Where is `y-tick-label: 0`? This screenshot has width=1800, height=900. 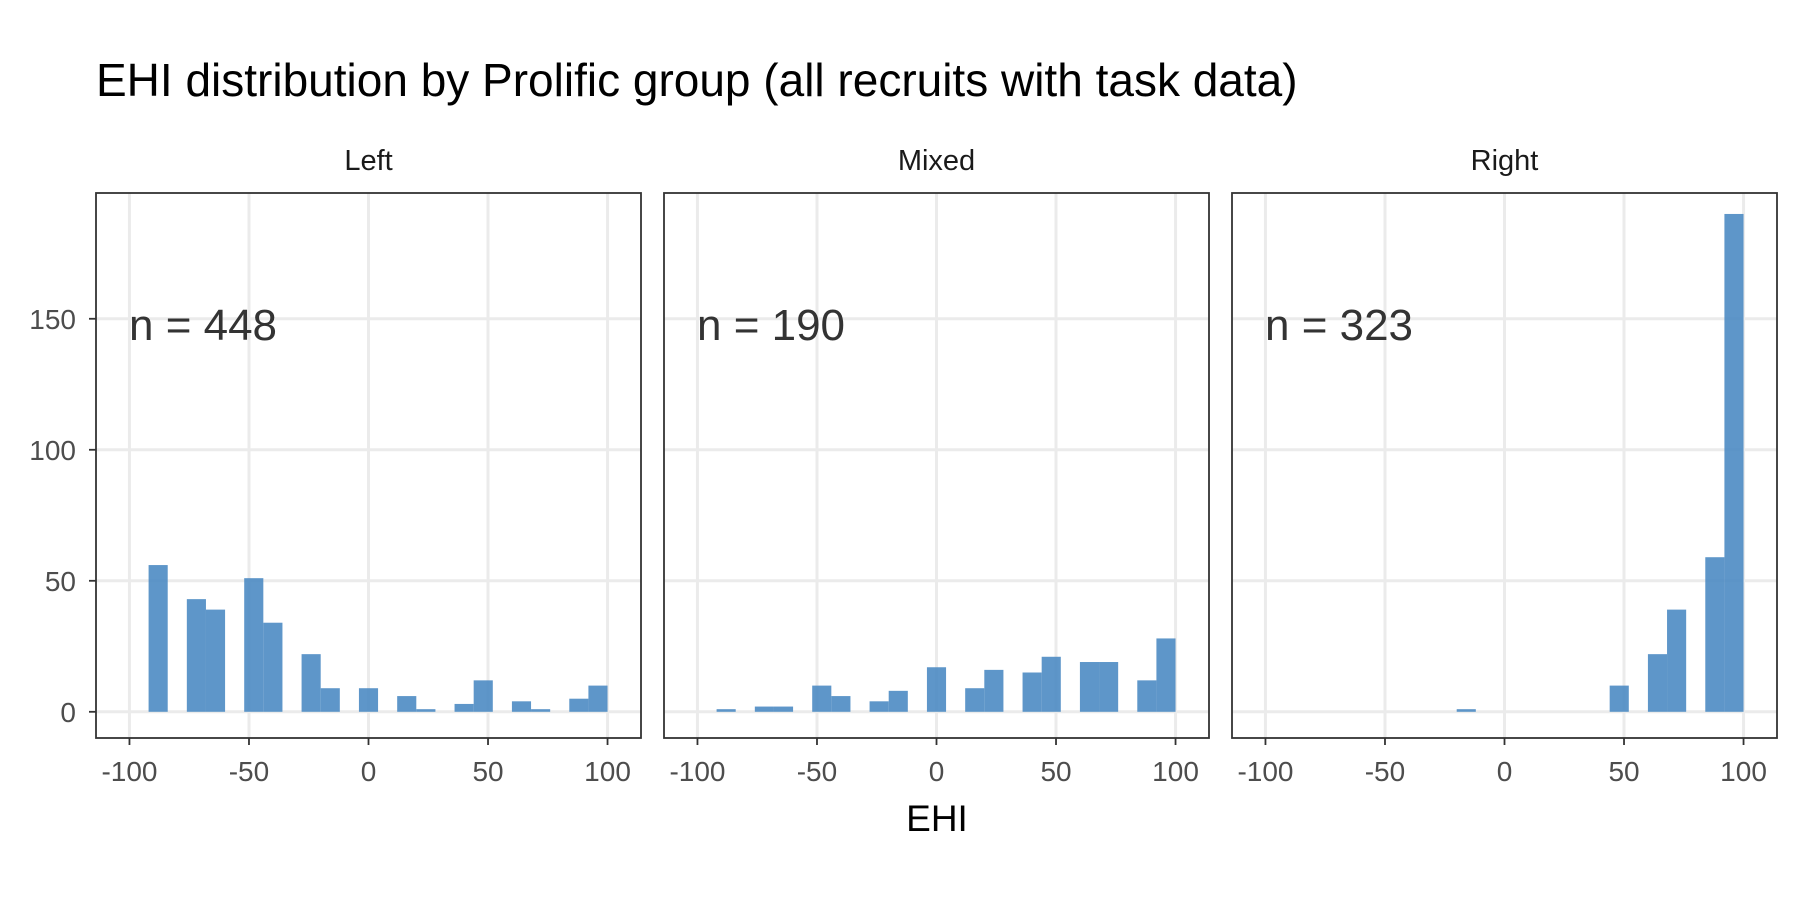 y-tick-label: 0 is located at coordinates (68, 712).